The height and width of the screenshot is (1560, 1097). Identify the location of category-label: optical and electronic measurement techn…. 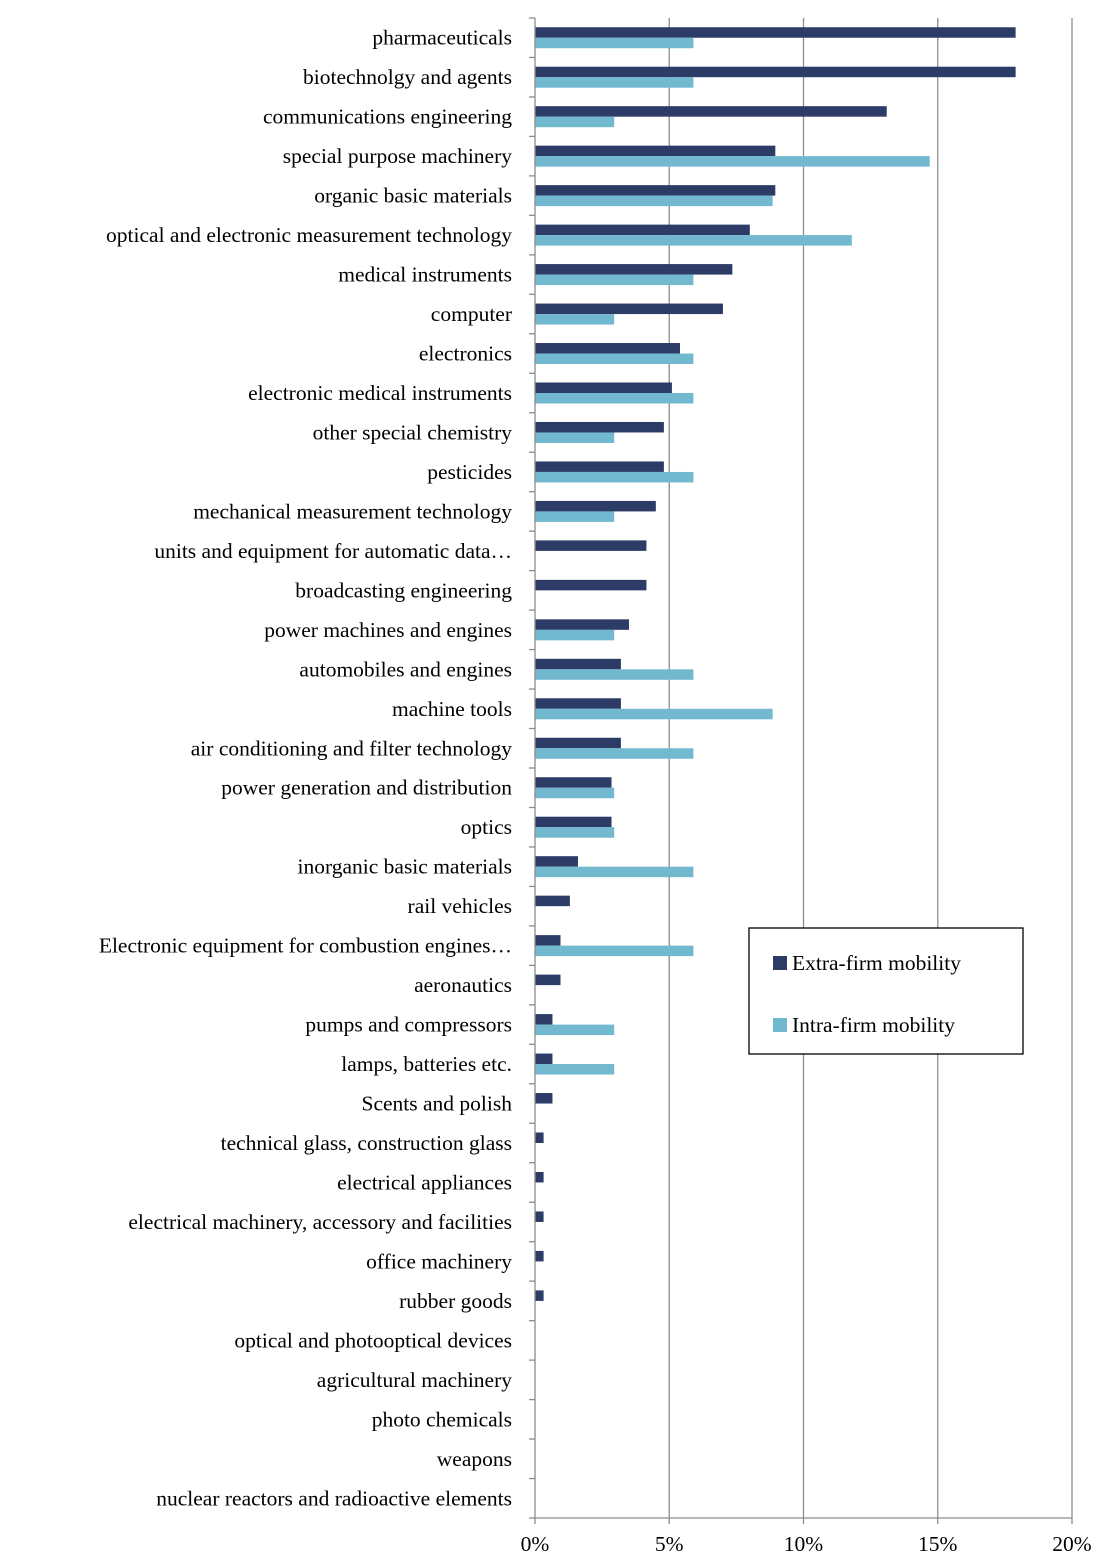
(309, 235).